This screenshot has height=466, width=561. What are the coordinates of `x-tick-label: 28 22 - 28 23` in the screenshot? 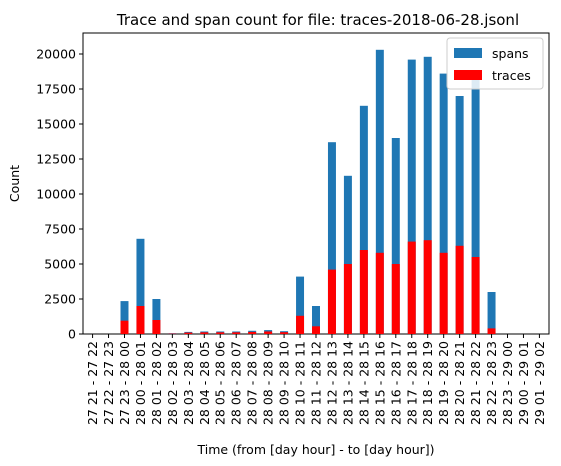 It's located at (491, 383).